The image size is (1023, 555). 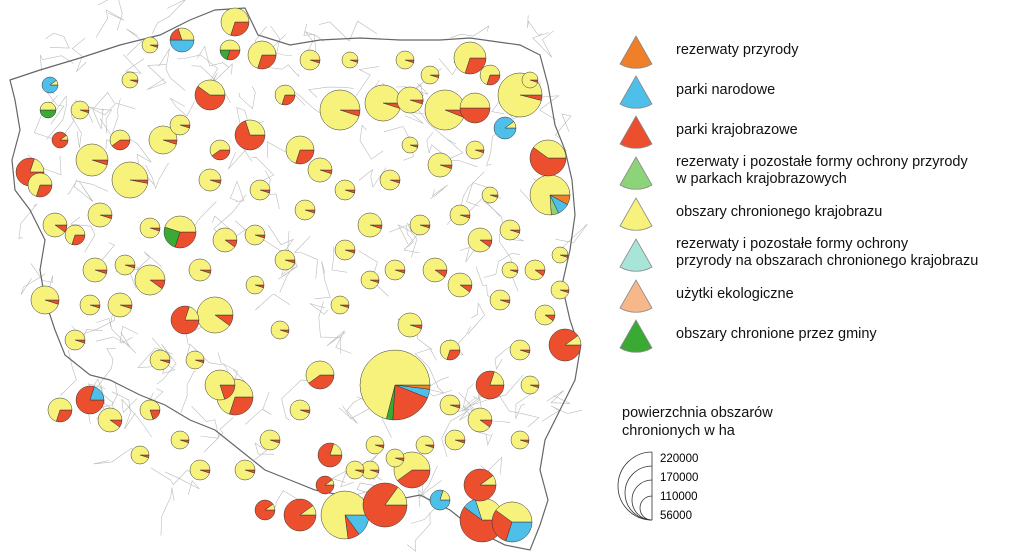 I want to click on legend-item-uzytki-ekologiczne: użytki ekologiczne, so click(x=817, y=294).